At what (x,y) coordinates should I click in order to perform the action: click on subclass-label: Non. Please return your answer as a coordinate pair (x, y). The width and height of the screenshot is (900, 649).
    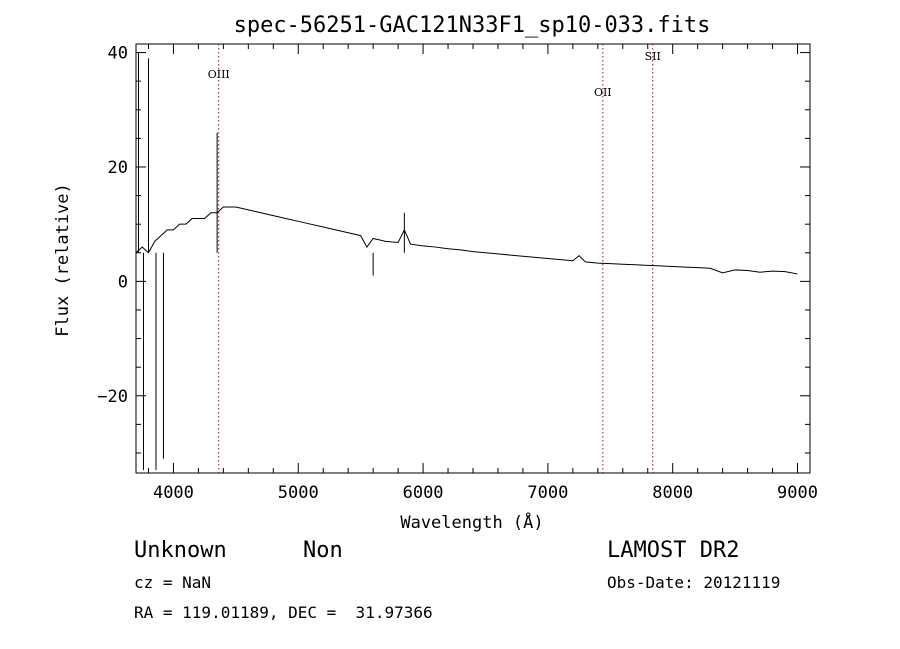
    Looking at the image, I should click on (323, 550).